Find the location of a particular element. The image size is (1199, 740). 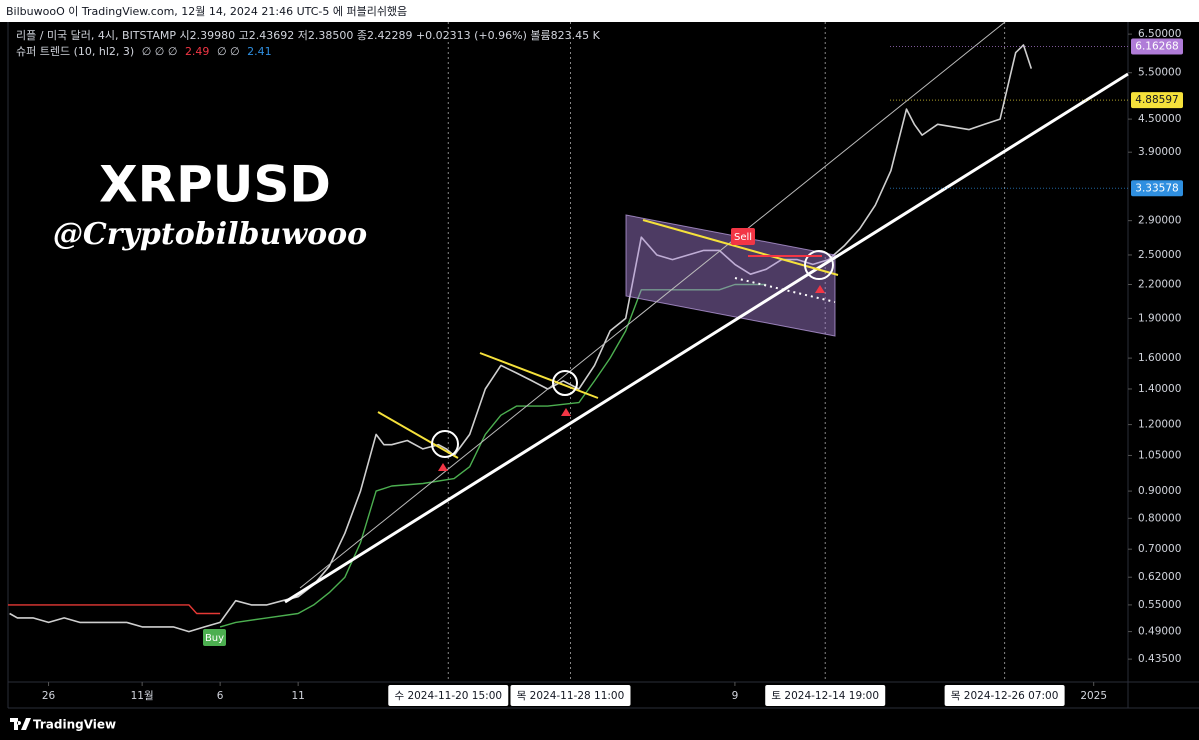

price-tag-label: 4.88597 is located at coordinates (1156, 100).